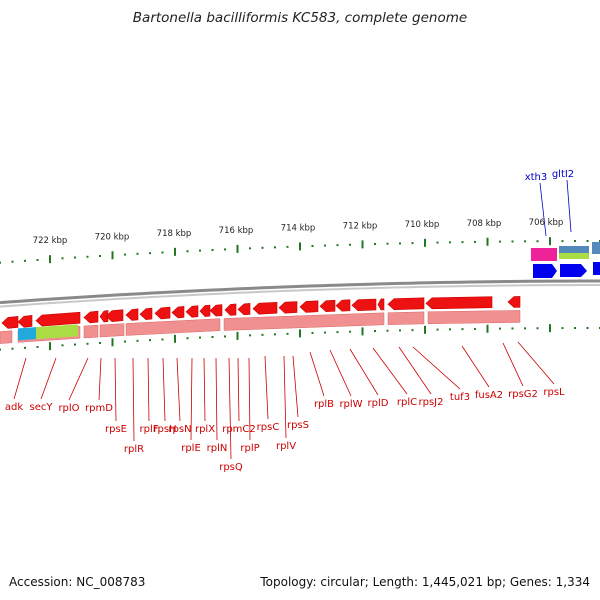  What do you see at coordinates (300, 296) in the screenshot?
I see `backbone-inner` at bounding box center [300, 296].